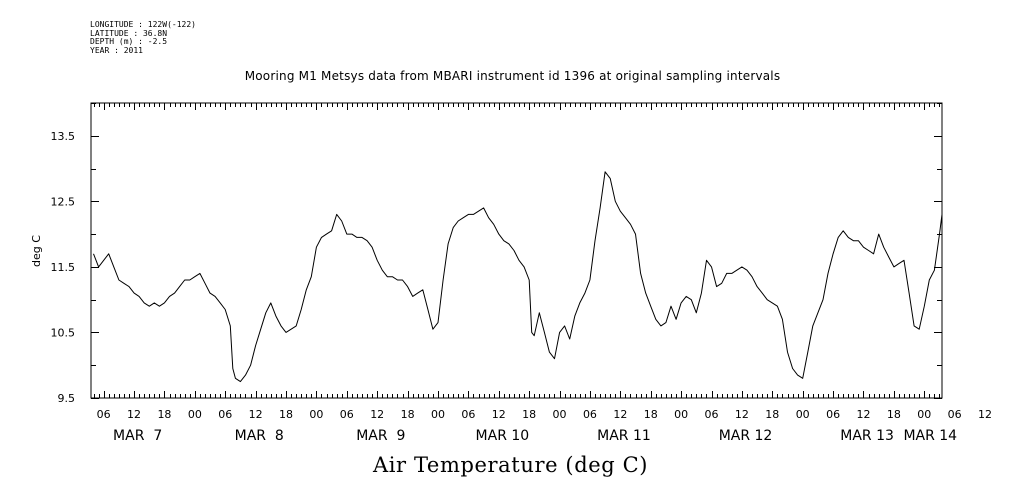 This screenshot has height=504, width=1009. Describe the element at coordinates (380, 436) in the screenshot. I see `x-date-label: MAR 9` at that location.